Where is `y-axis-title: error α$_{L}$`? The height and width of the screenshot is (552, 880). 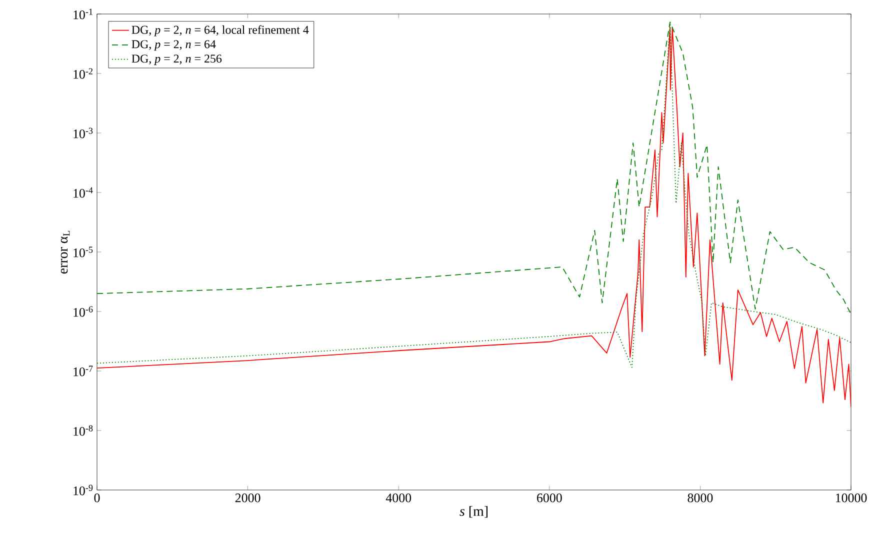
y-axis-title: error α$_{L}$ is located at coordinates (65, 252).